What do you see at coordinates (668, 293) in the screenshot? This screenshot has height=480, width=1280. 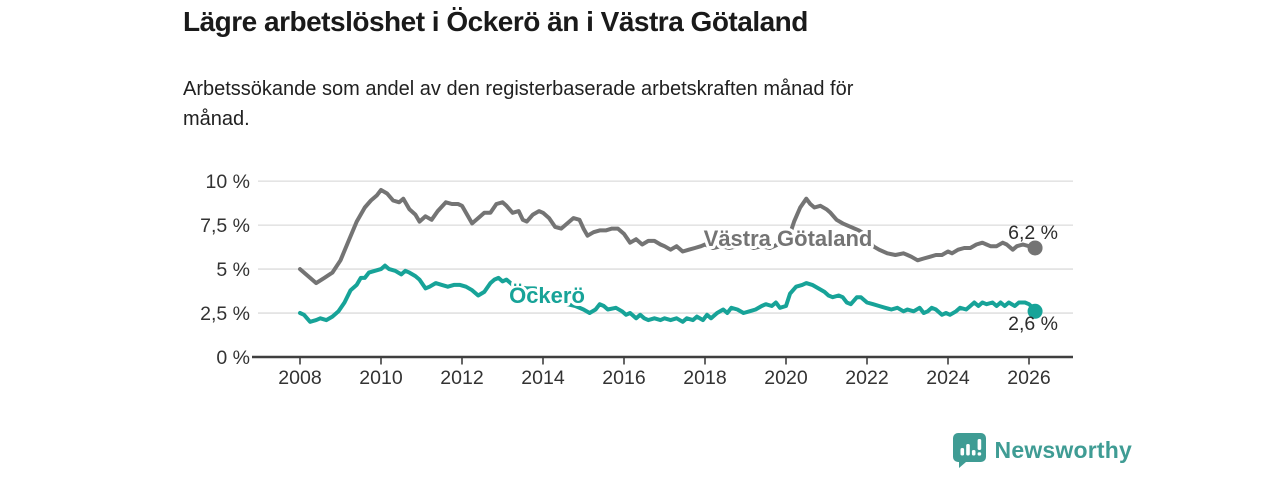 I see `series-line-ockero` at bounding box center [668, 293].